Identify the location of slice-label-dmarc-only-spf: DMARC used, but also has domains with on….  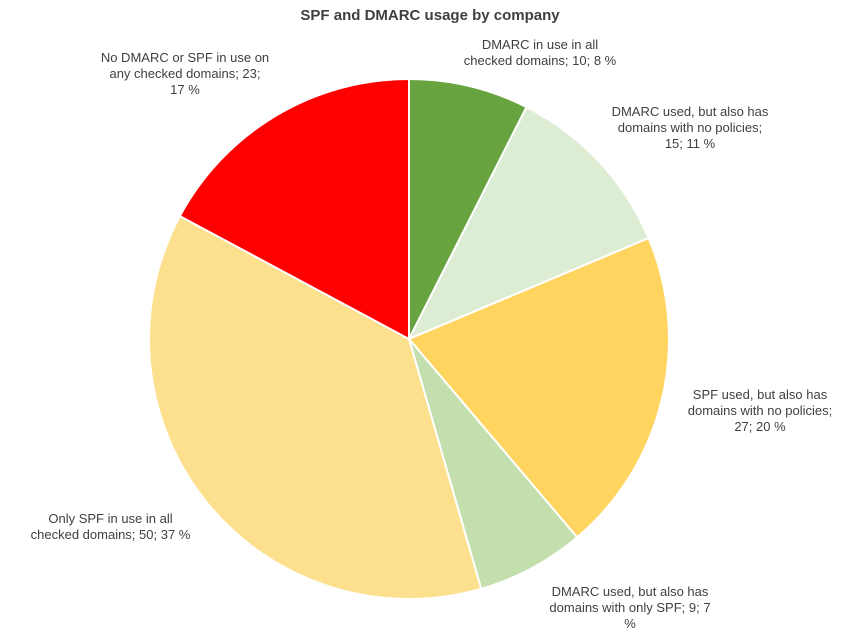
(630, 607).